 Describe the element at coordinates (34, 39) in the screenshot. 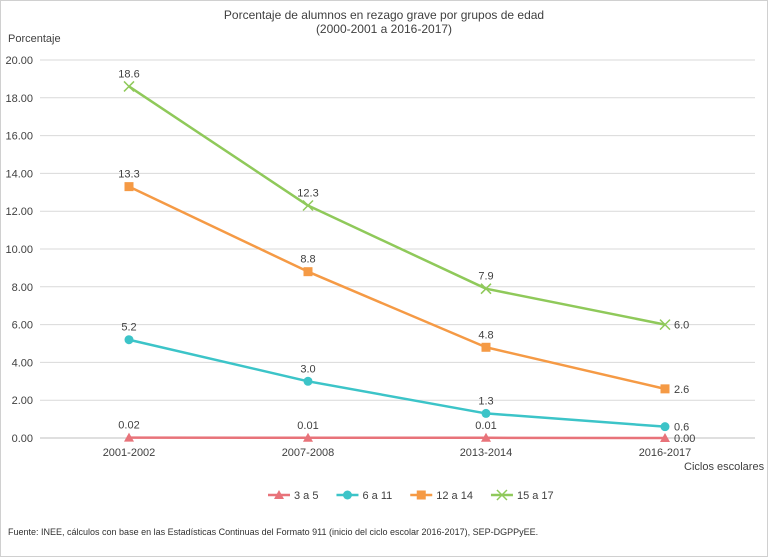

I see `y-axis-label: Porcentaje` at that location.